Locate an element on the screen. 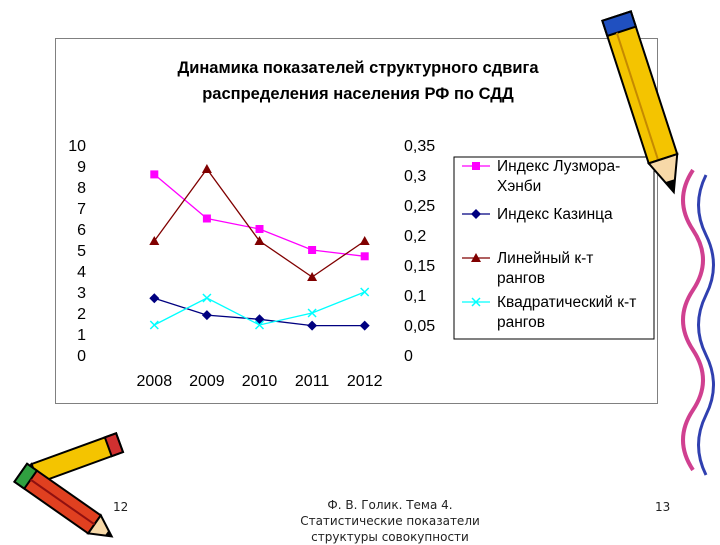 This screenshot has width=720, height=545. series-group is located at coordinates (259, 247).